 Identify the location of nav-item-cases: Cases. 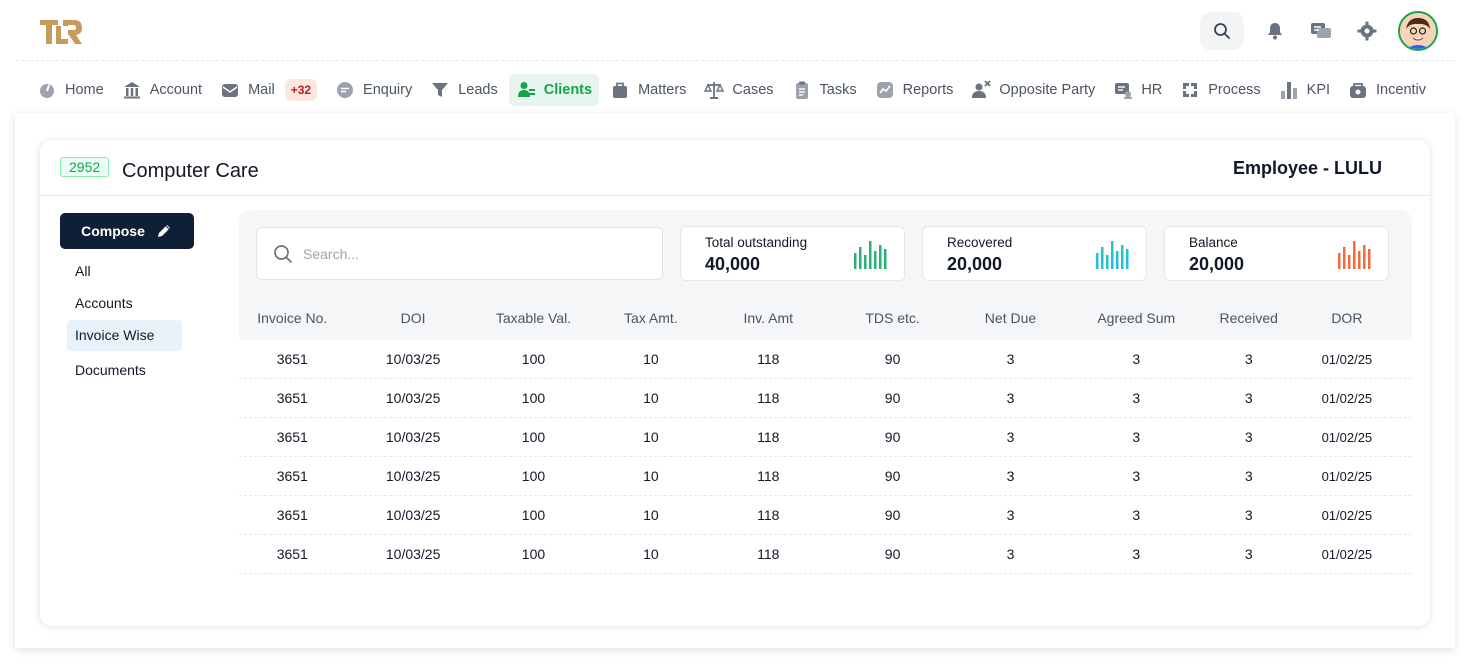
(738, 90).